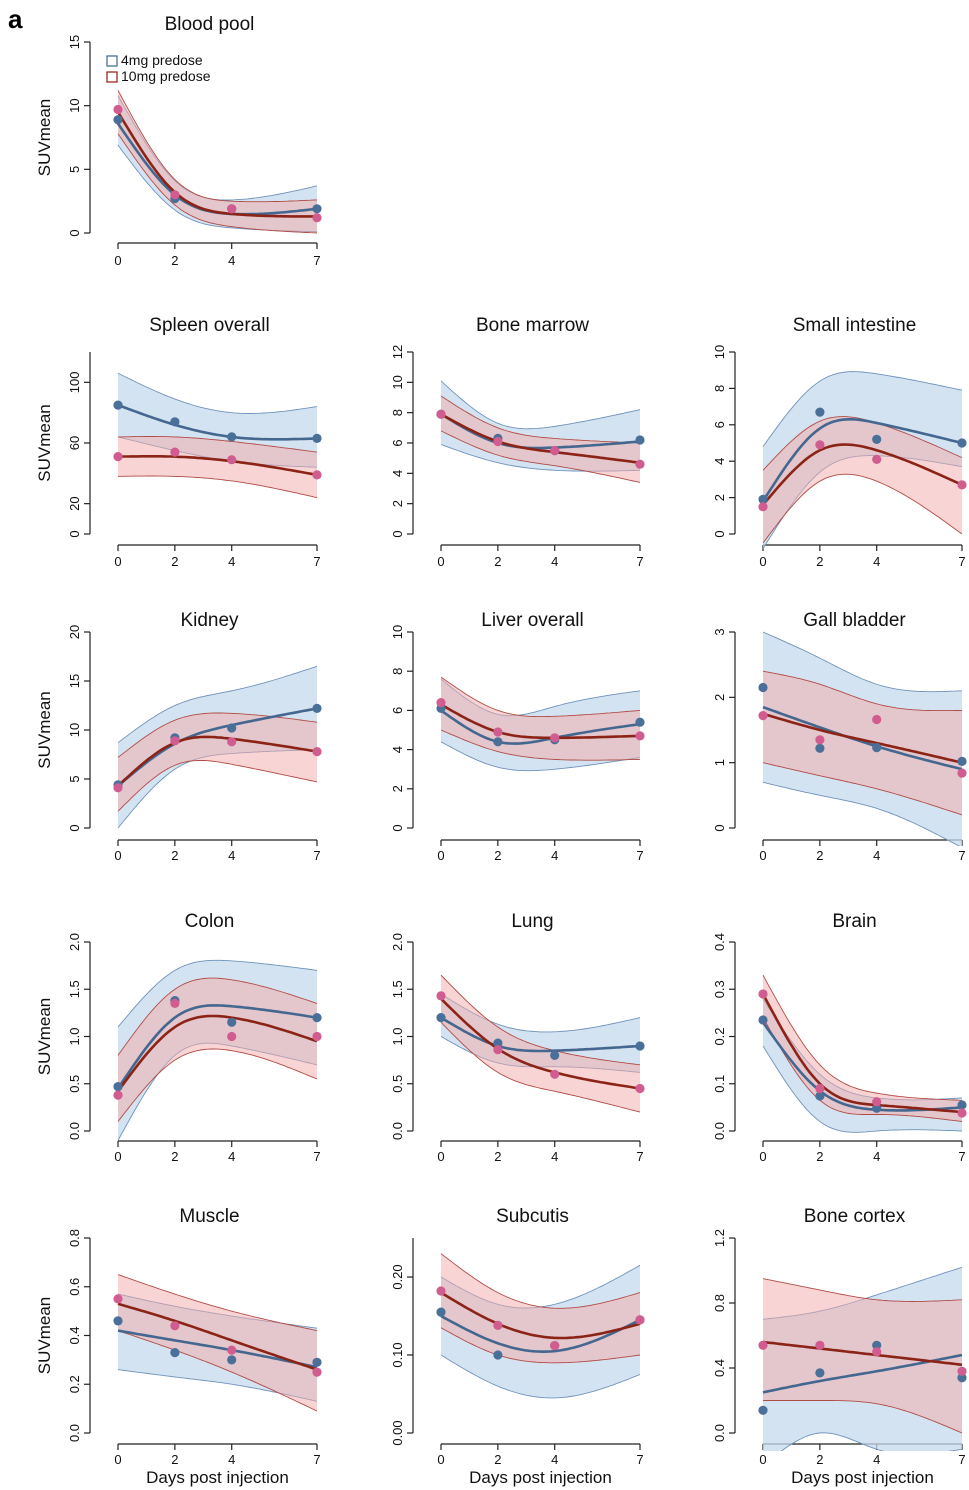 This screenshot has width=969, height=1490. I want to click on legend-swatch-4mg, so click(112, 61).